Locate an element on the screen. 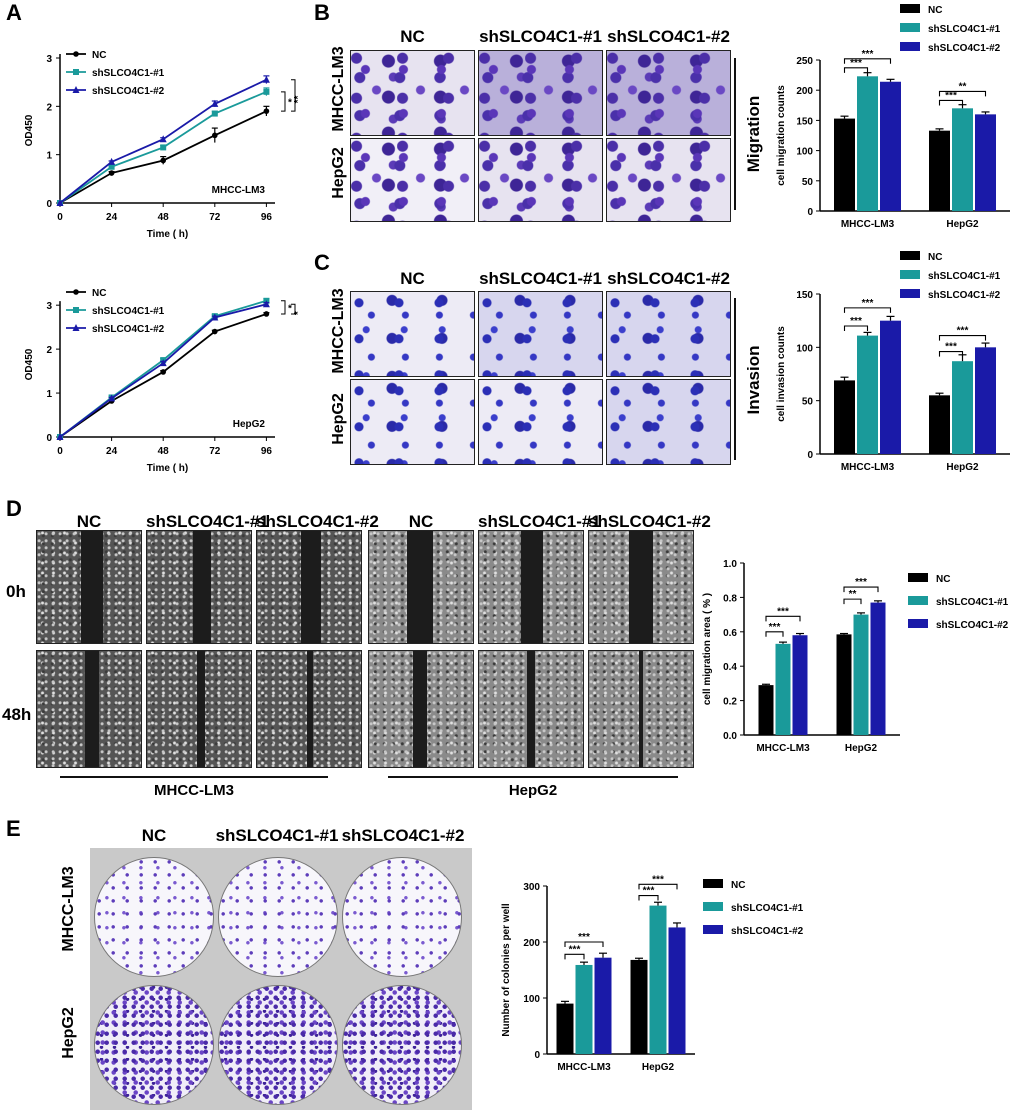 This screenshot has height=1115, width=1020. invasion-side-label: Invasion is located at coordinates (753, 380).